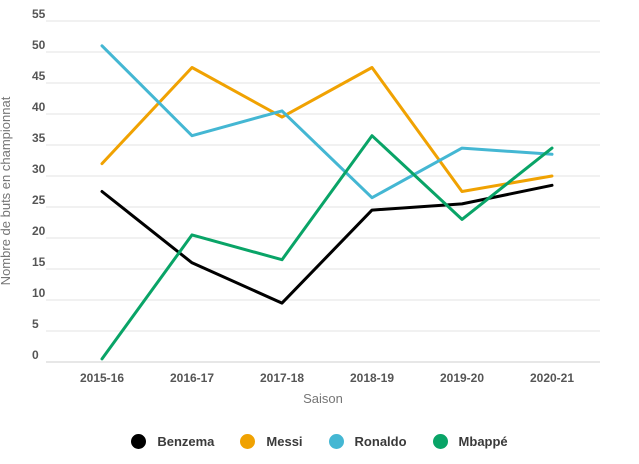 The image size is (639, 464). I want to click on x-tick-label: 2020-21, so click(552, 378).